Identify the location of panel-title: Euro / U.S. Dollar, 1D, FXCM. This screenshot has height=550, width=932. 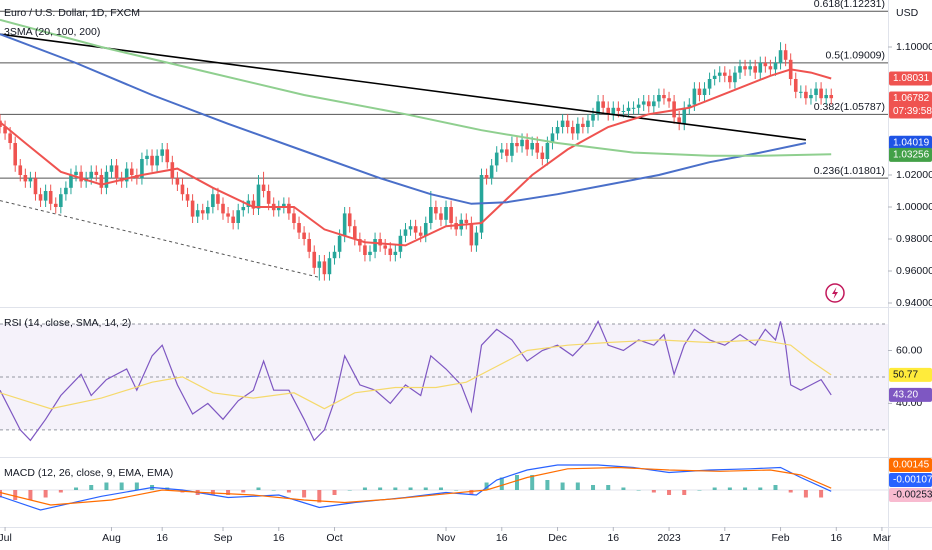
(72, 13).